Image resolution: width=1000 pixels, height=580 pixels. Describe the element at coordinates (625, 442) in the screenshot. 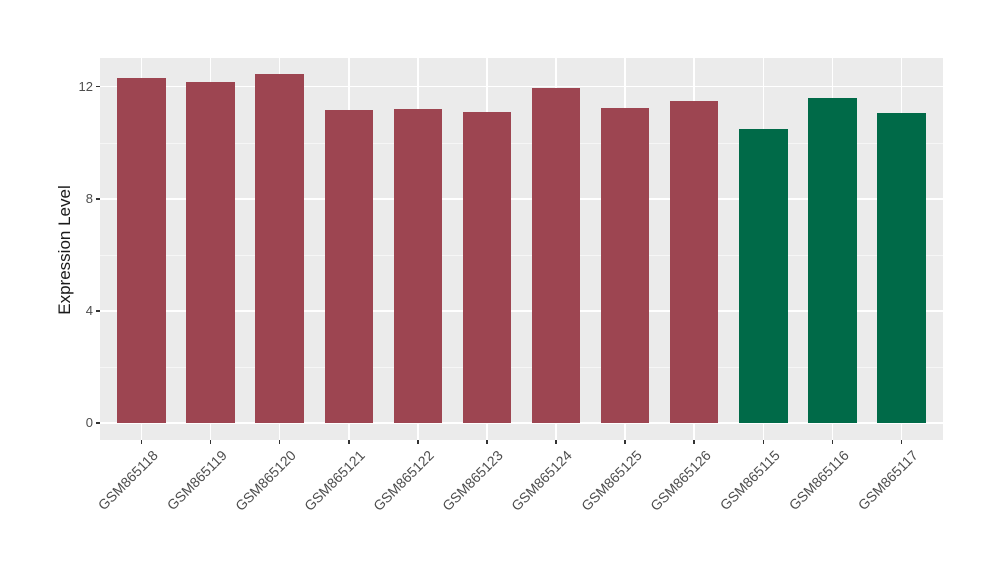

I see `x-tick-mark-GSM865125` at that location.